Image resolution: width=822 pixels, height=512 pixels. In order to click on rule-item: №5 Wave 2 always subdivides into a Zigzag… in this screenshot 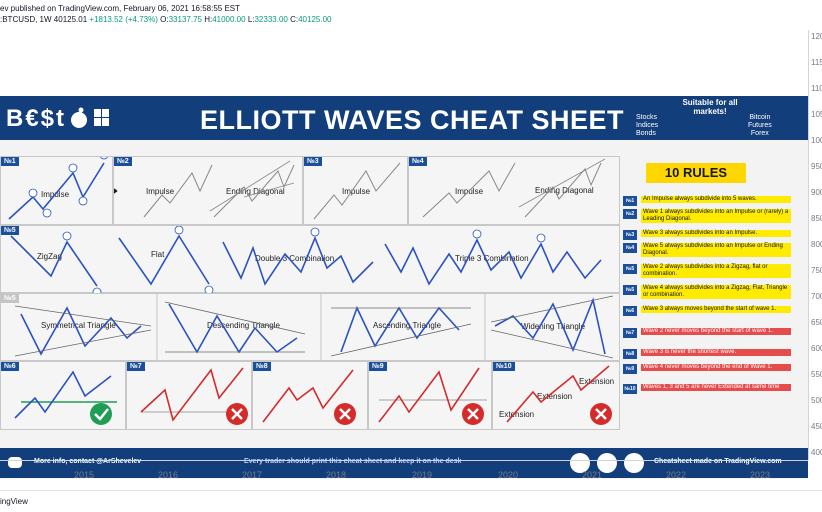, I will do `click(707, 271)`.